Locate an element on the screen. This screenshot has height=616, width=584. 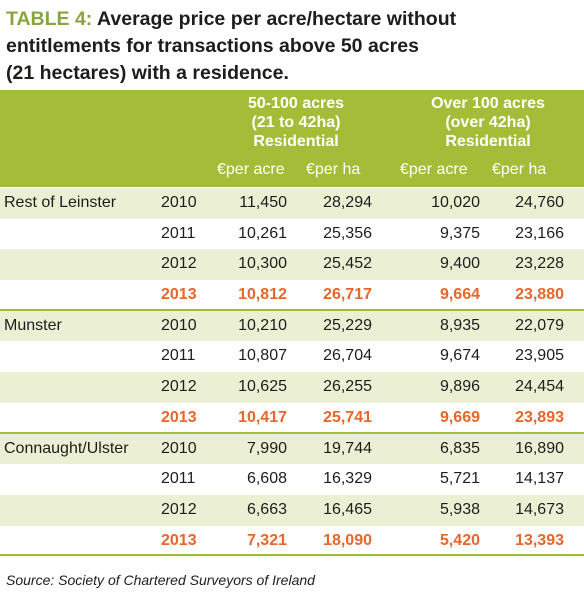
price-per-ha-50-100-cell: 28,294 is located at coordinates (347, 202).